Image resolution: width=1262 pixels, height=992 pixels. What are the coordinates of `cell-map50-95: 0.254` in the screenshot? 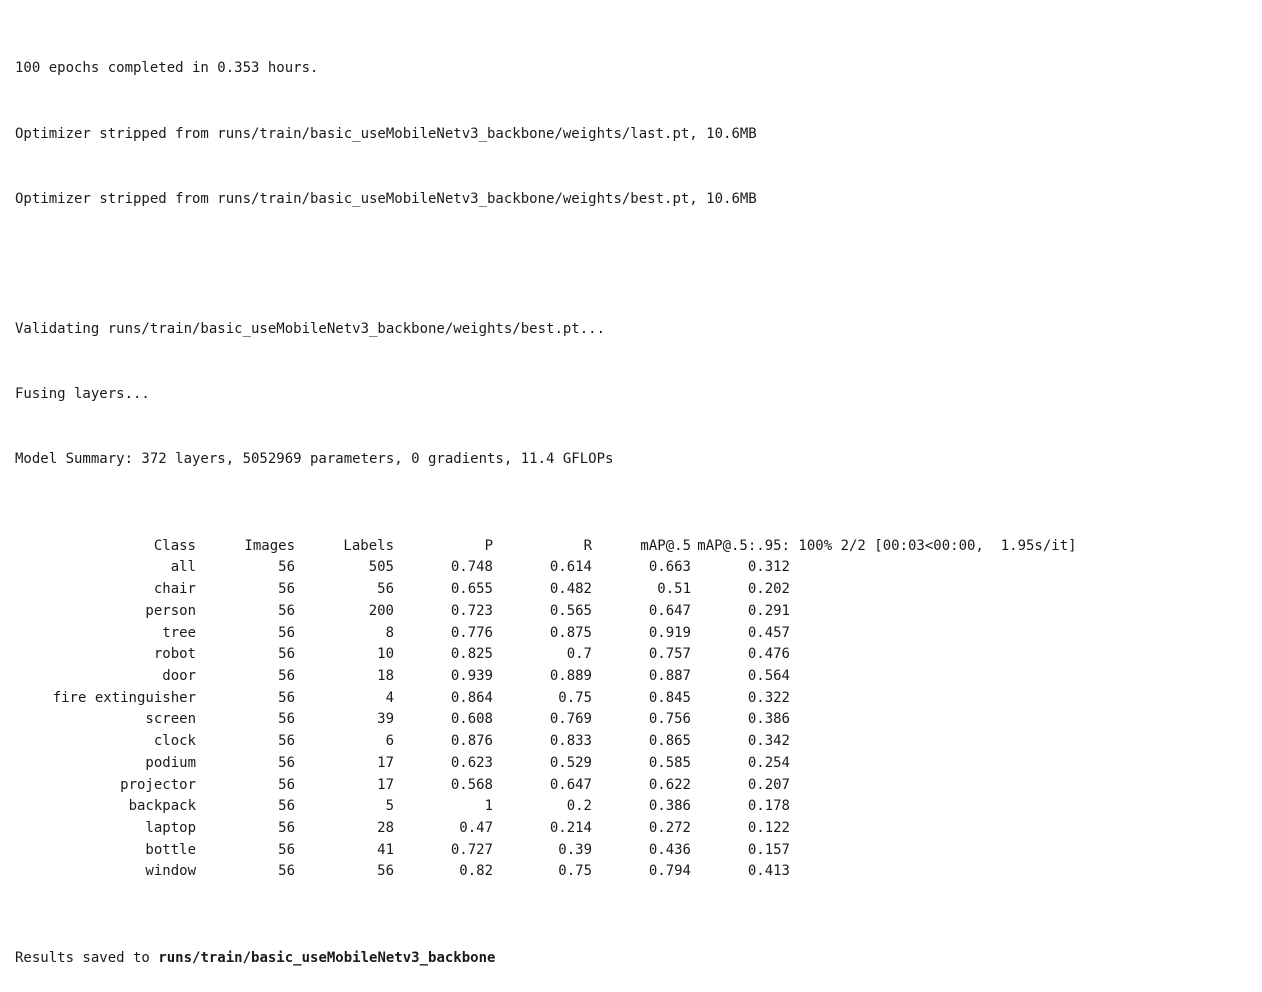 It's located at (768, 762).